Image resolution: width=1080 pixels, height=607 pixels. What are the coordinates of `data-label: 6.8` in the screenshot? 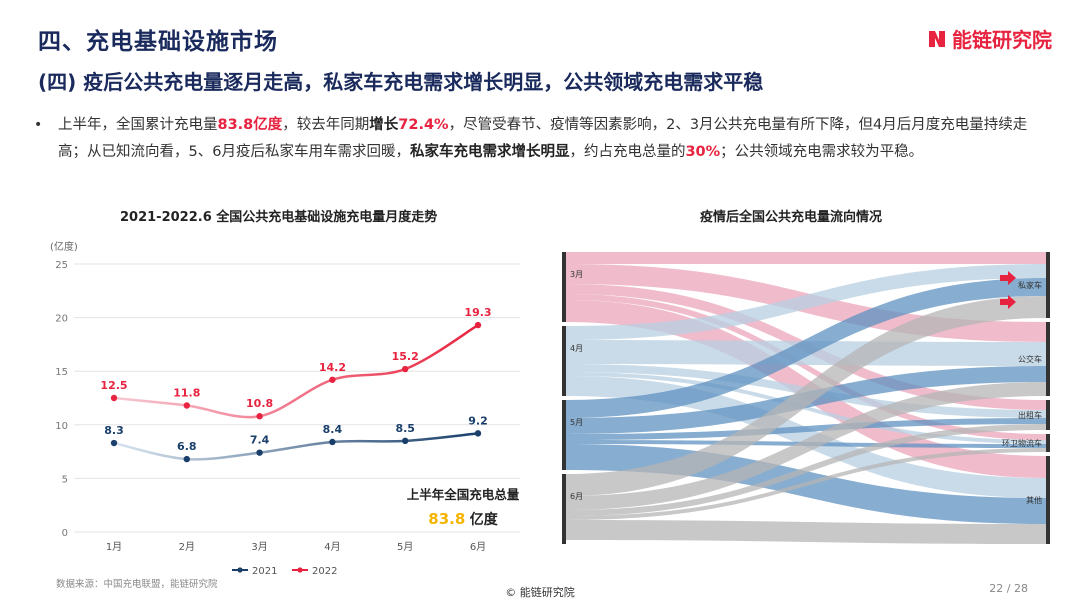 It's located at (187, 446).